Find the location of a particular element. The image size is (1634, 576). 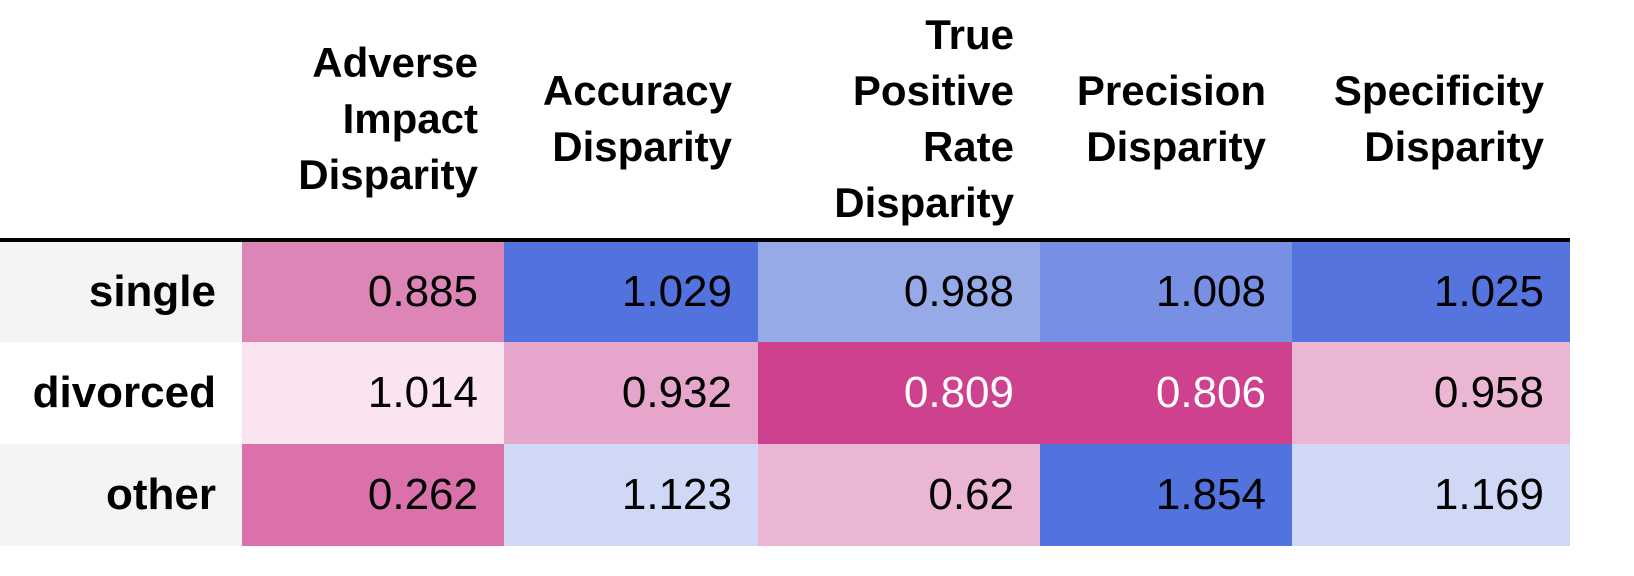

table-cell: 0.988 is located at coordinates (899, 291).